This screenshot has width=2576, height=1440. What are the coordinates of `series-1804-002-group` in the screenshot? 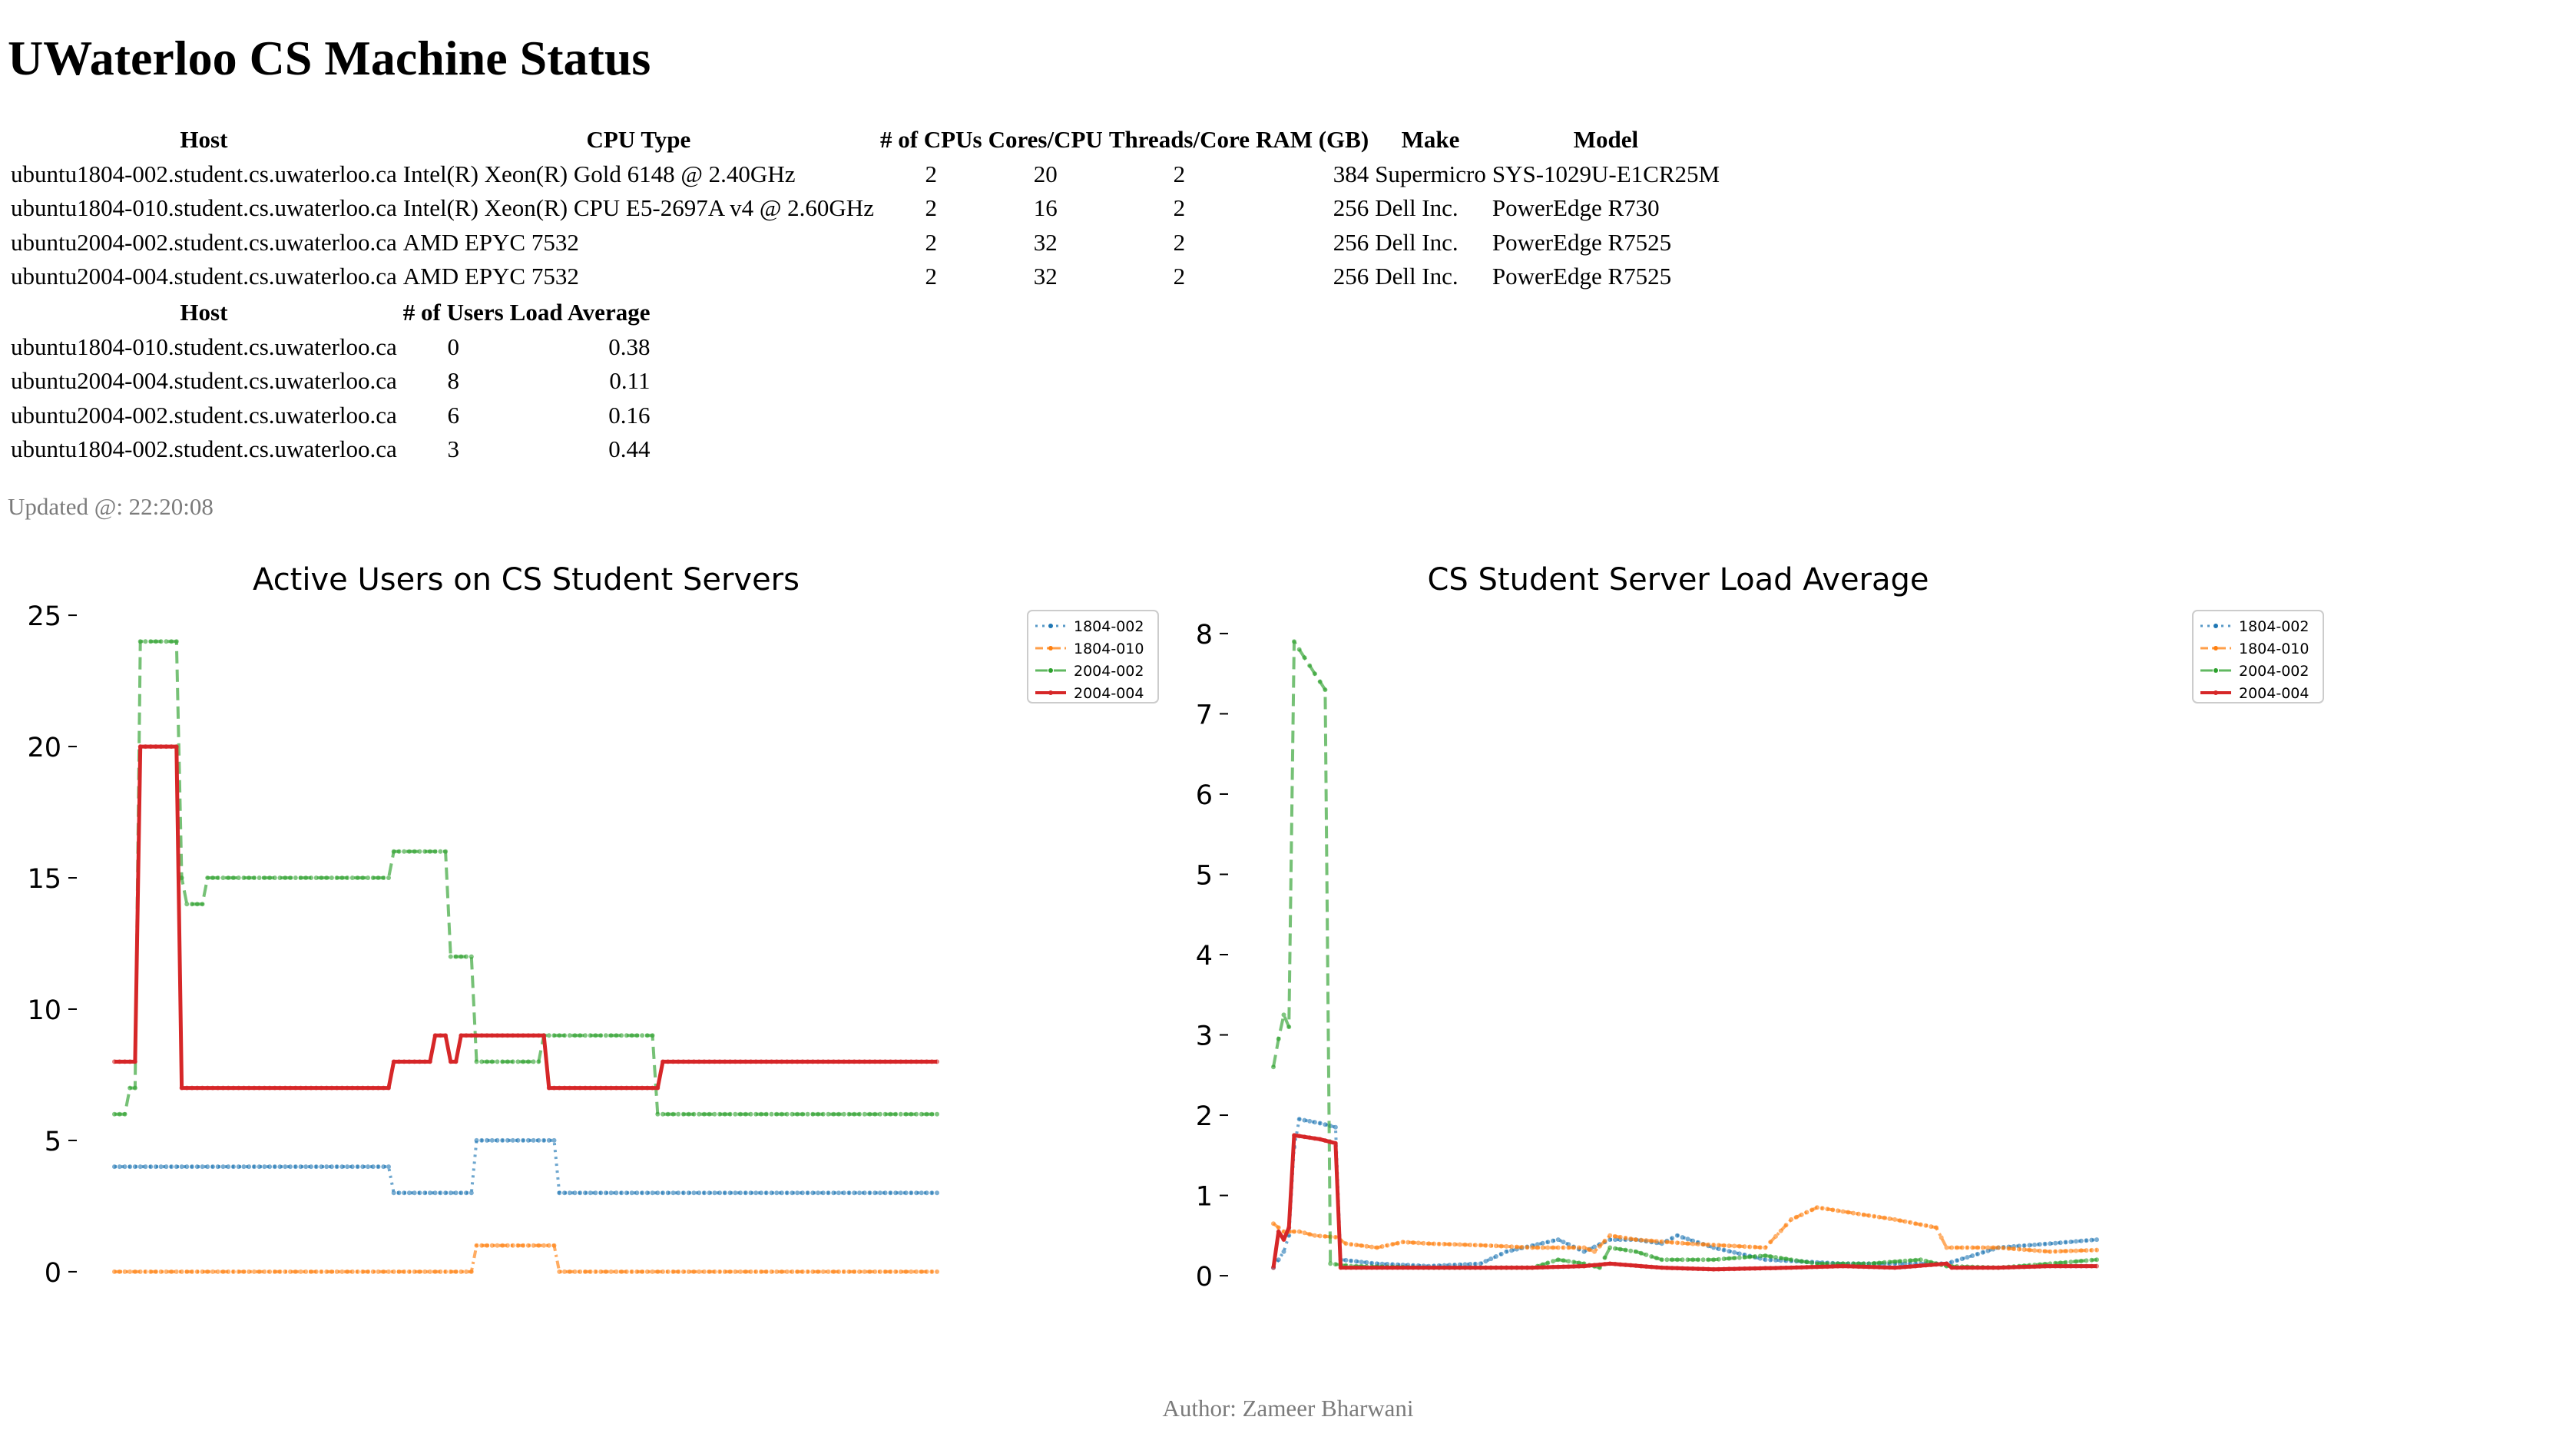 It's located at (525, 1166).